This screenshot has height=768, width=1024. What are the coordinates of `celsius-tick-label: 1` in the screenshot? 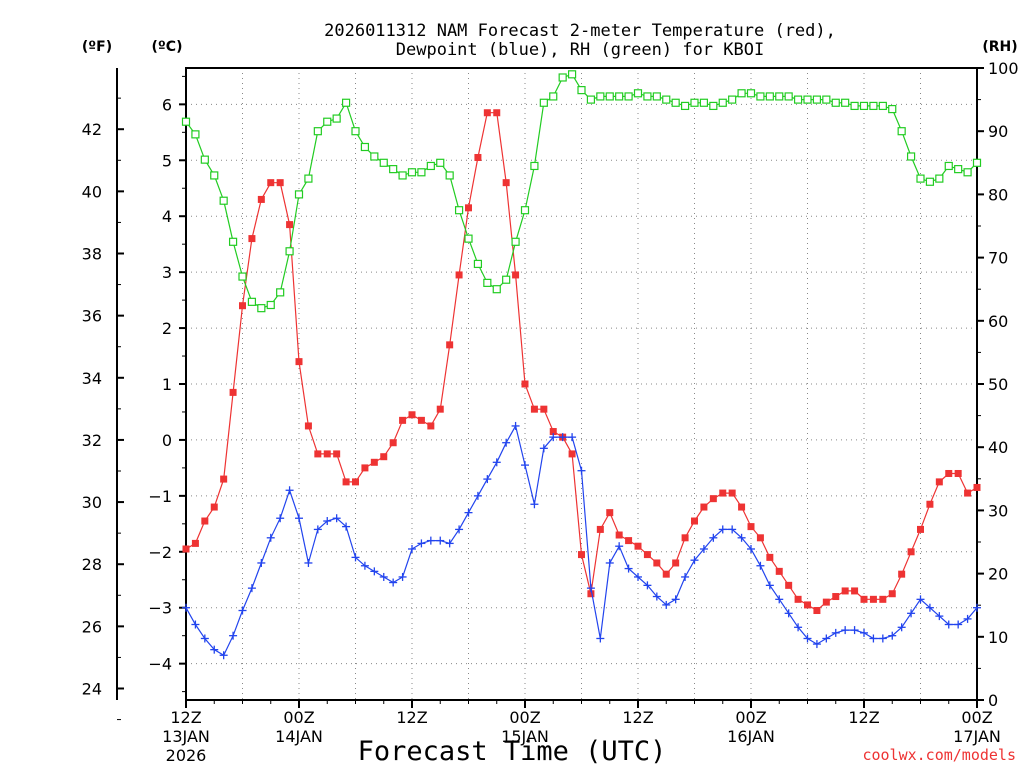 It's located at (167, 384).